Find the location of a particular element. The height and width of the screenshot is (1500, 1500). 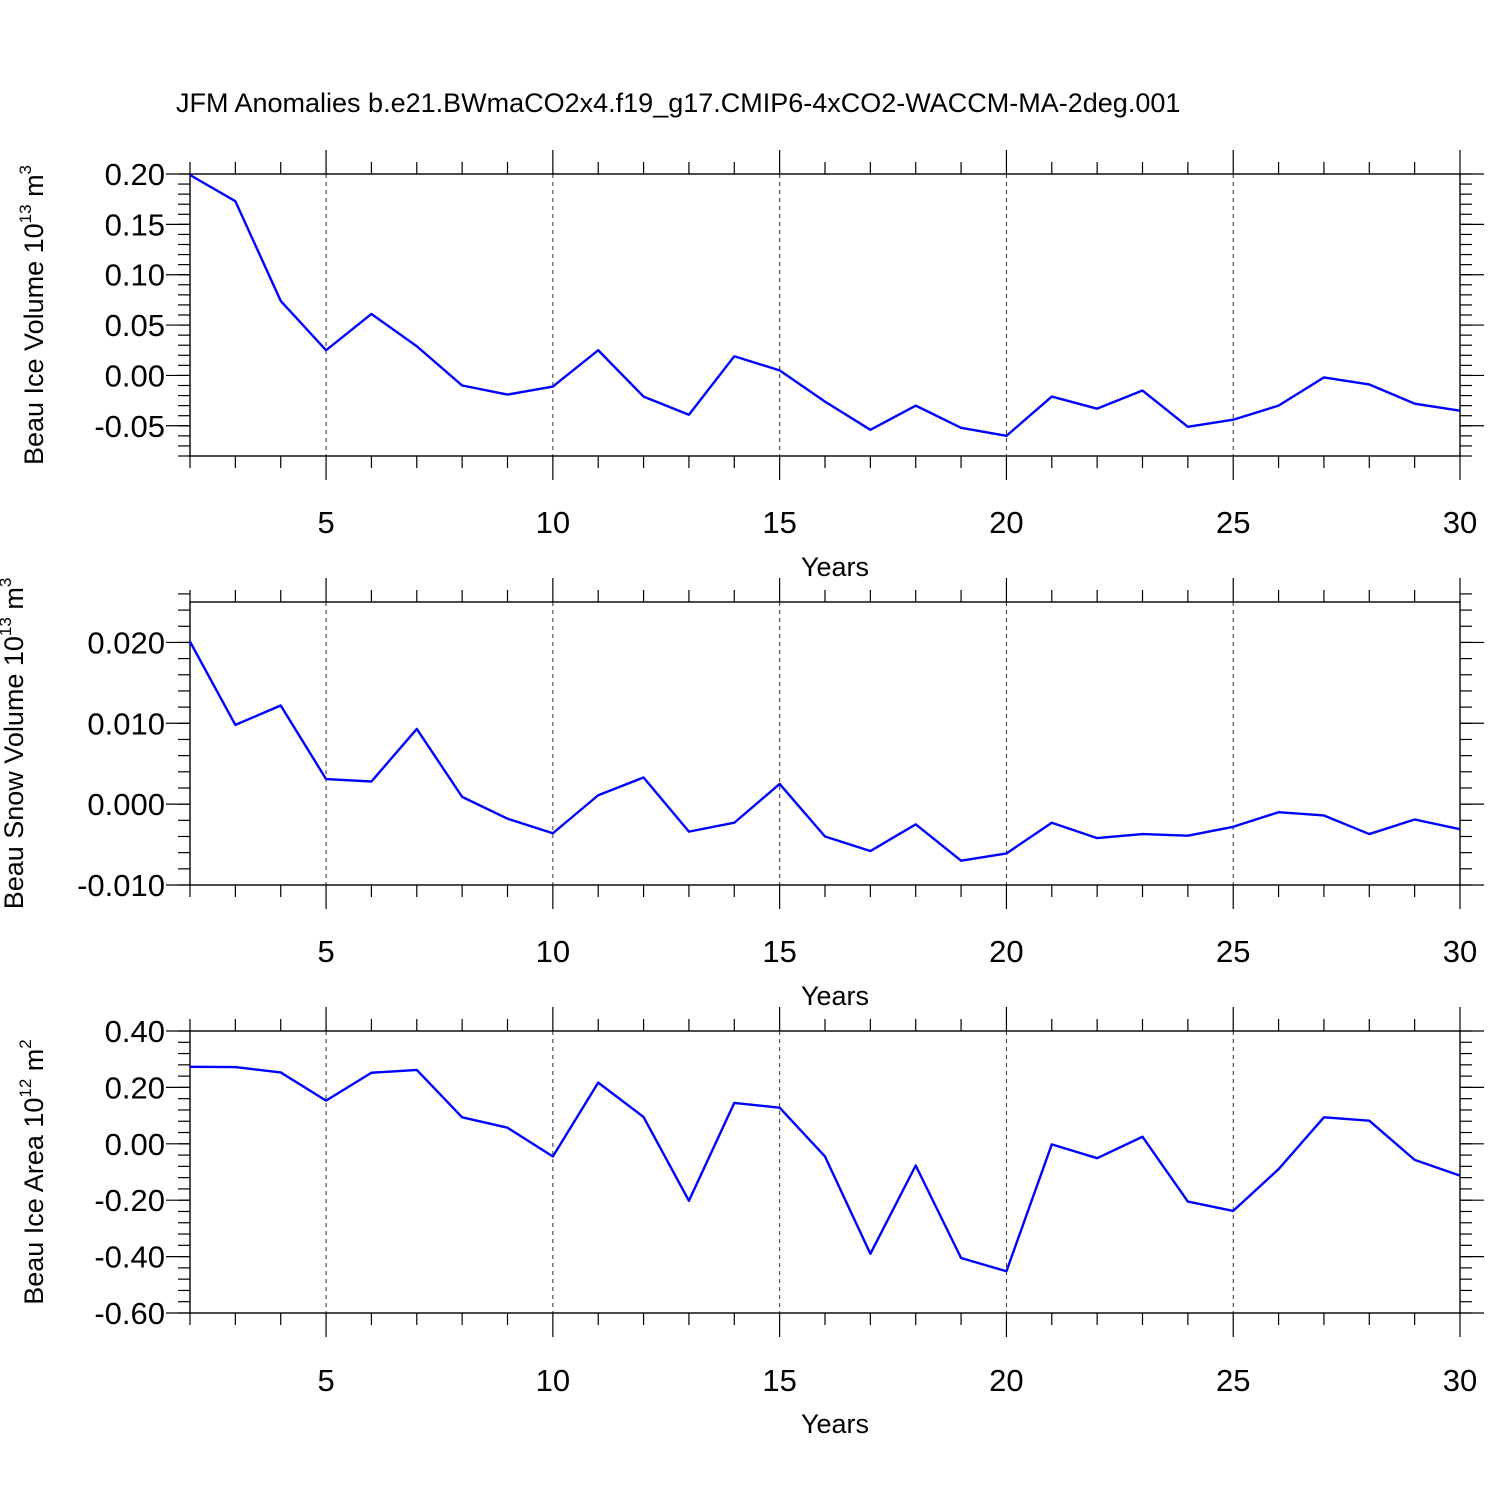

y-tick-label: 0.05 is located at coordinates (135, 325).